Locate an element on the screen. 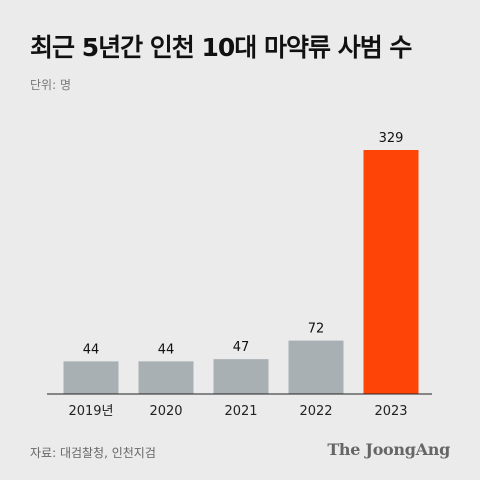 This screenshot has height=480, width=480. brand-logo: The JoongAng is located at coordinates (388, 449).